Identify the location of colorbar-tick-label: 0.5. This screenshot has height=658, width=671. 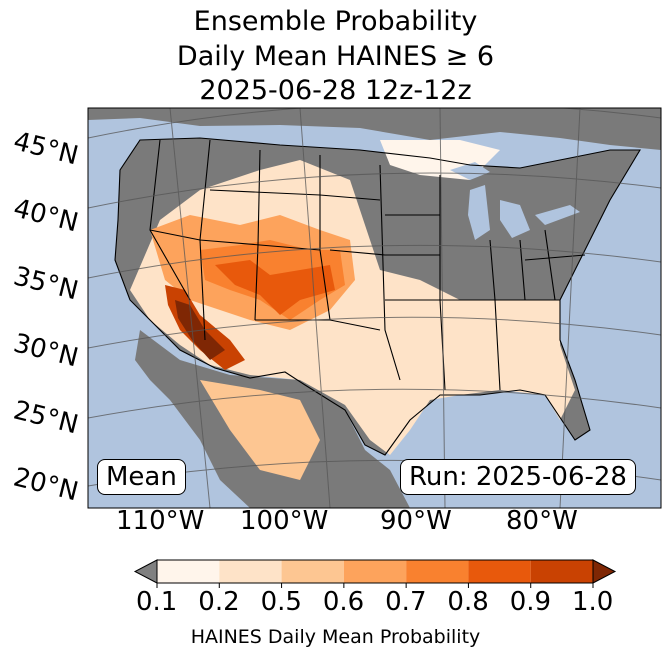
(281, 602).